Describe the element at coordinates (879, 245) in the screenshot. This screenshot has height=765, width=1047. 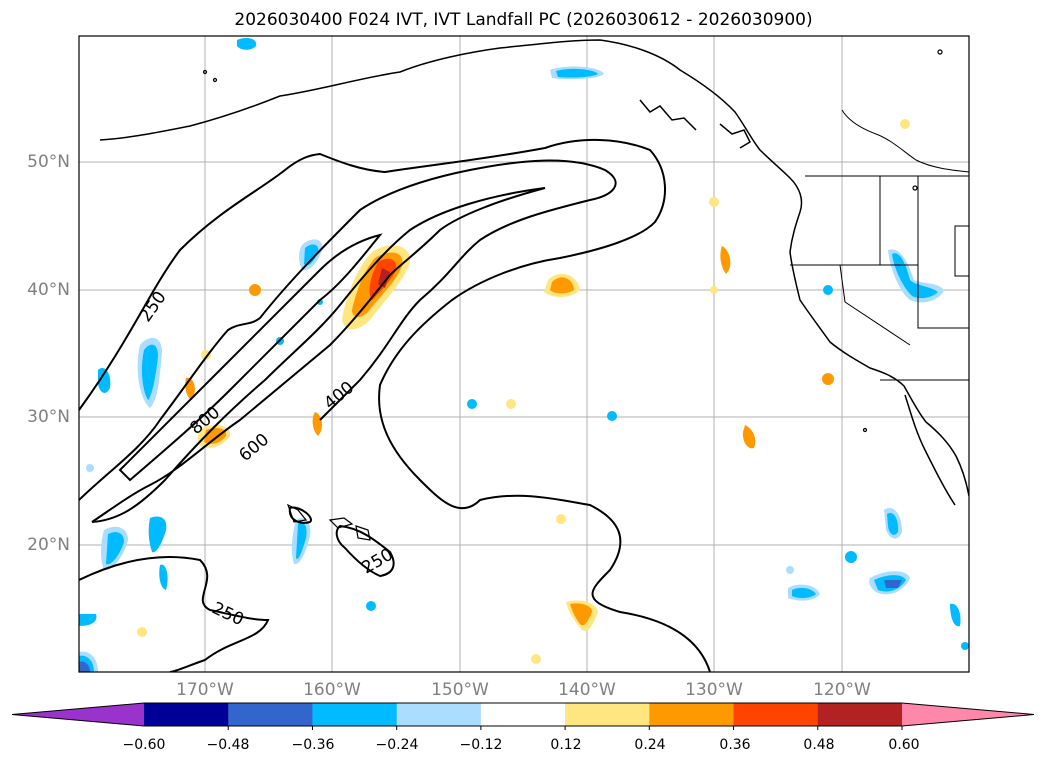
I see `country-borders` at that location.